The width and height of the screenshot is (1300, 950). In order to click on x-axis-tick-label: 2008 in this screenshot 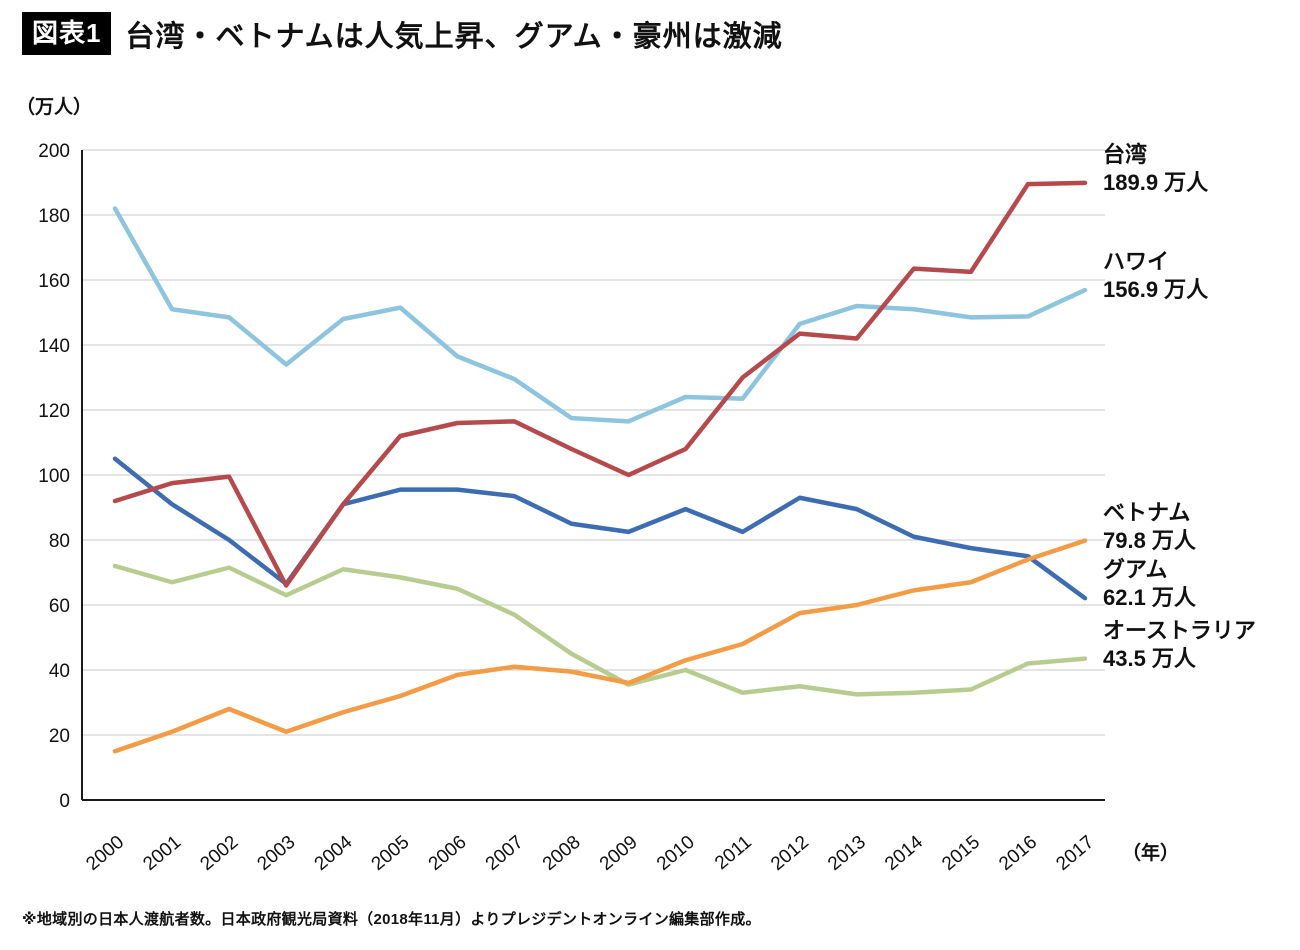, I will do `click(562, 853)`.